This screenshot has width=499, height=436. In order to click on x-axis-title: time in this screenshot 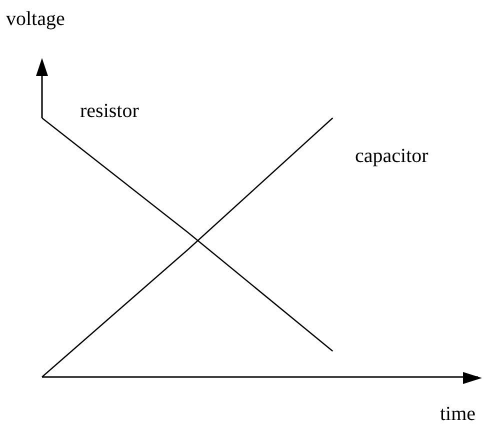, I will do `click(458, 414)`.